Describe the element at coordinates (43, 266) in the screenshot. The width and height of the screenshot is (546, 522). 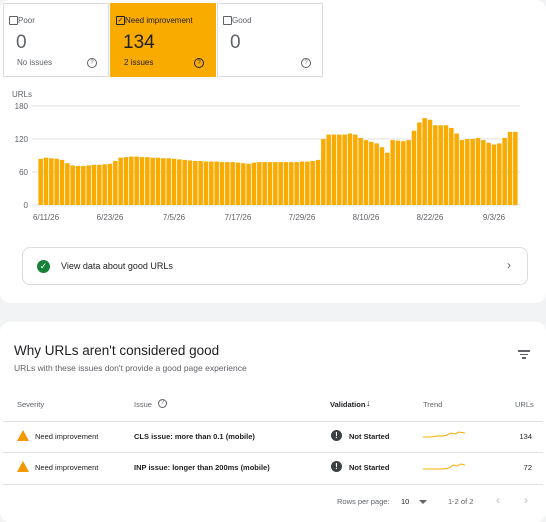
I see `check-icon: ✓` at that location.